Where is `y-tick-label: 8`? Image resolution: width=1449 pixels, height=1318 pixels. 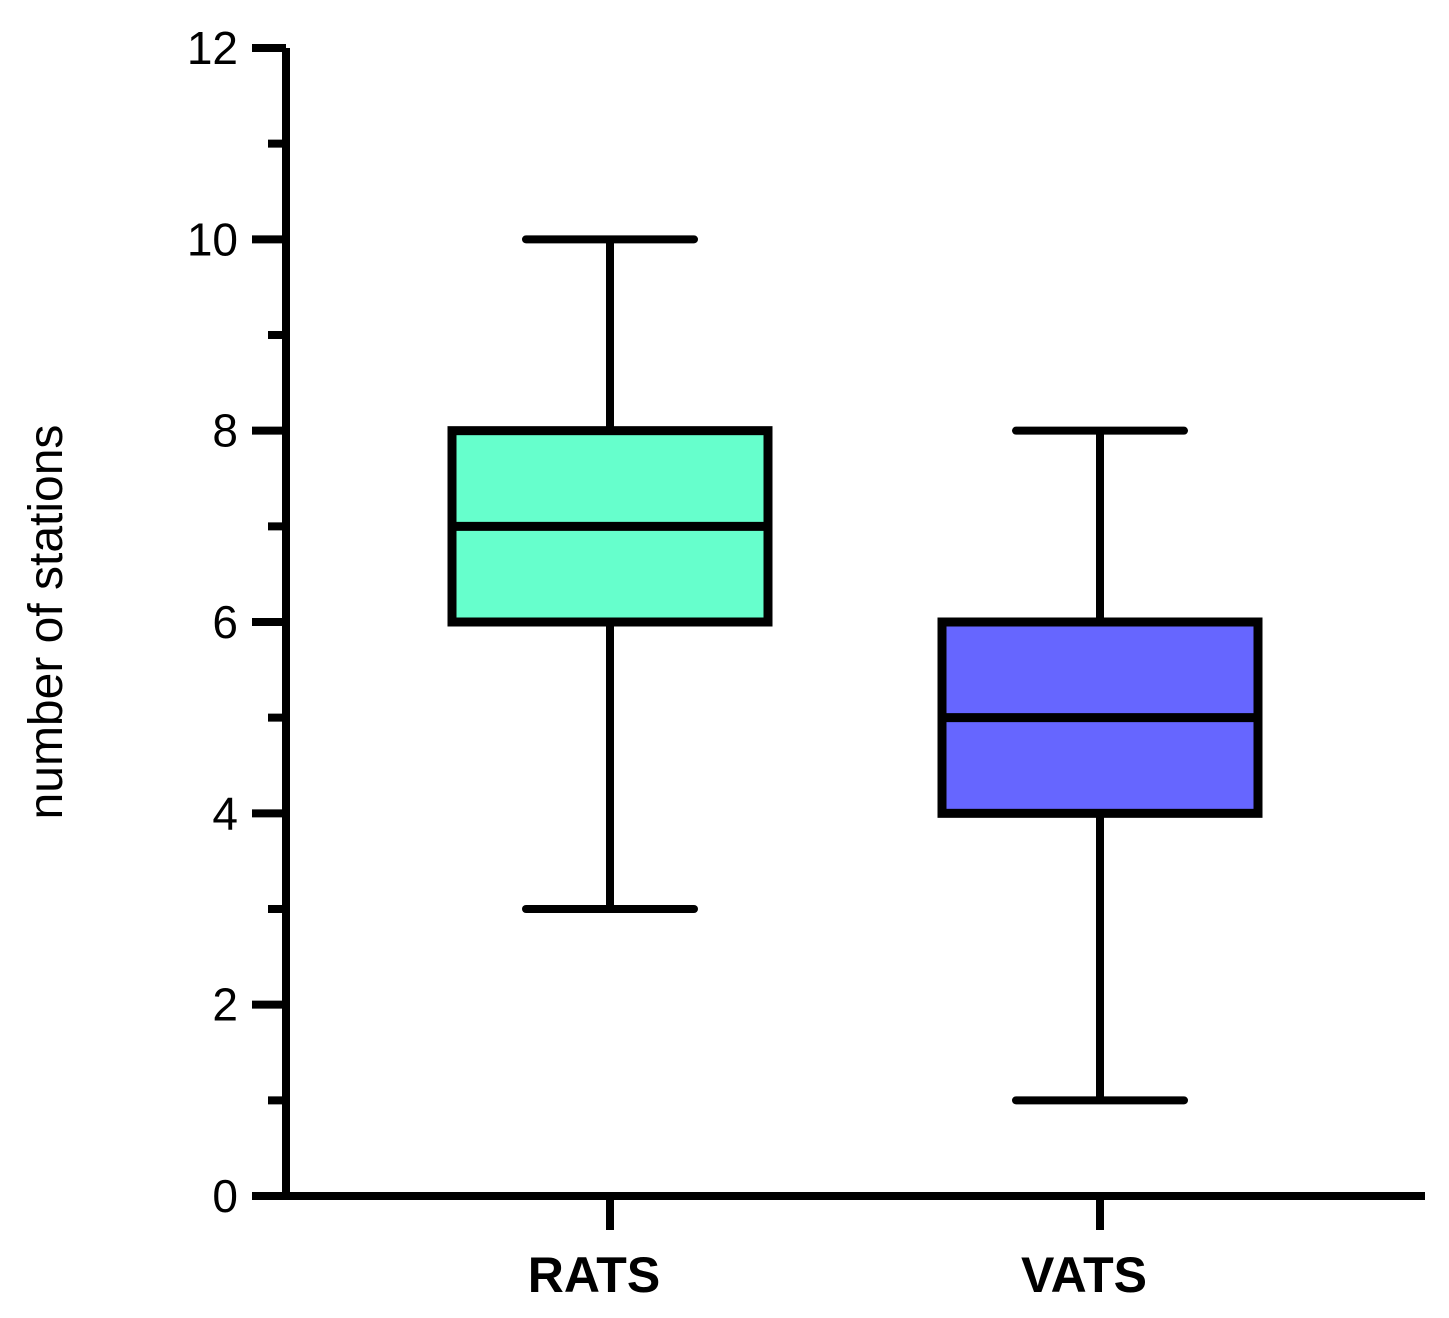 y-tick-label: 8 is located at coordinates (225, 431).